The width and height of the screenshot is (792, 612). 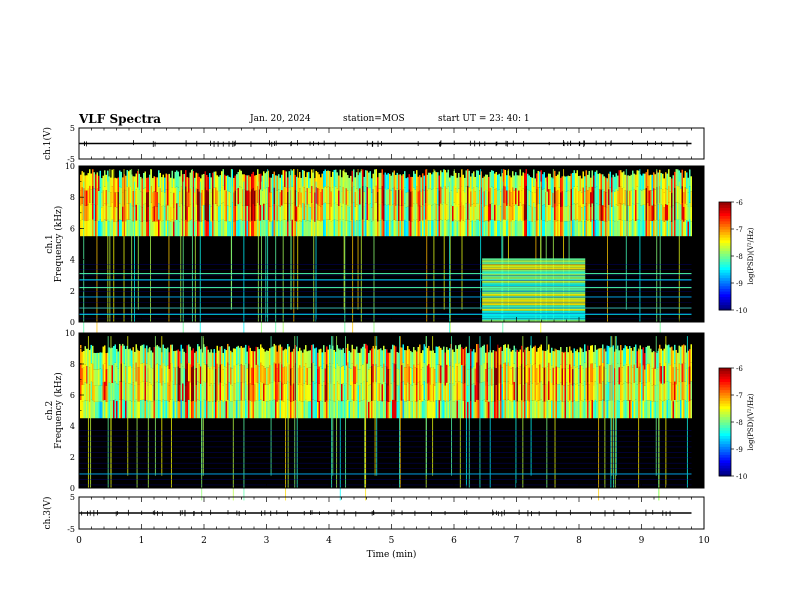 I want to click on colorbar-tick-label: -8, so click(x=739, y=257).